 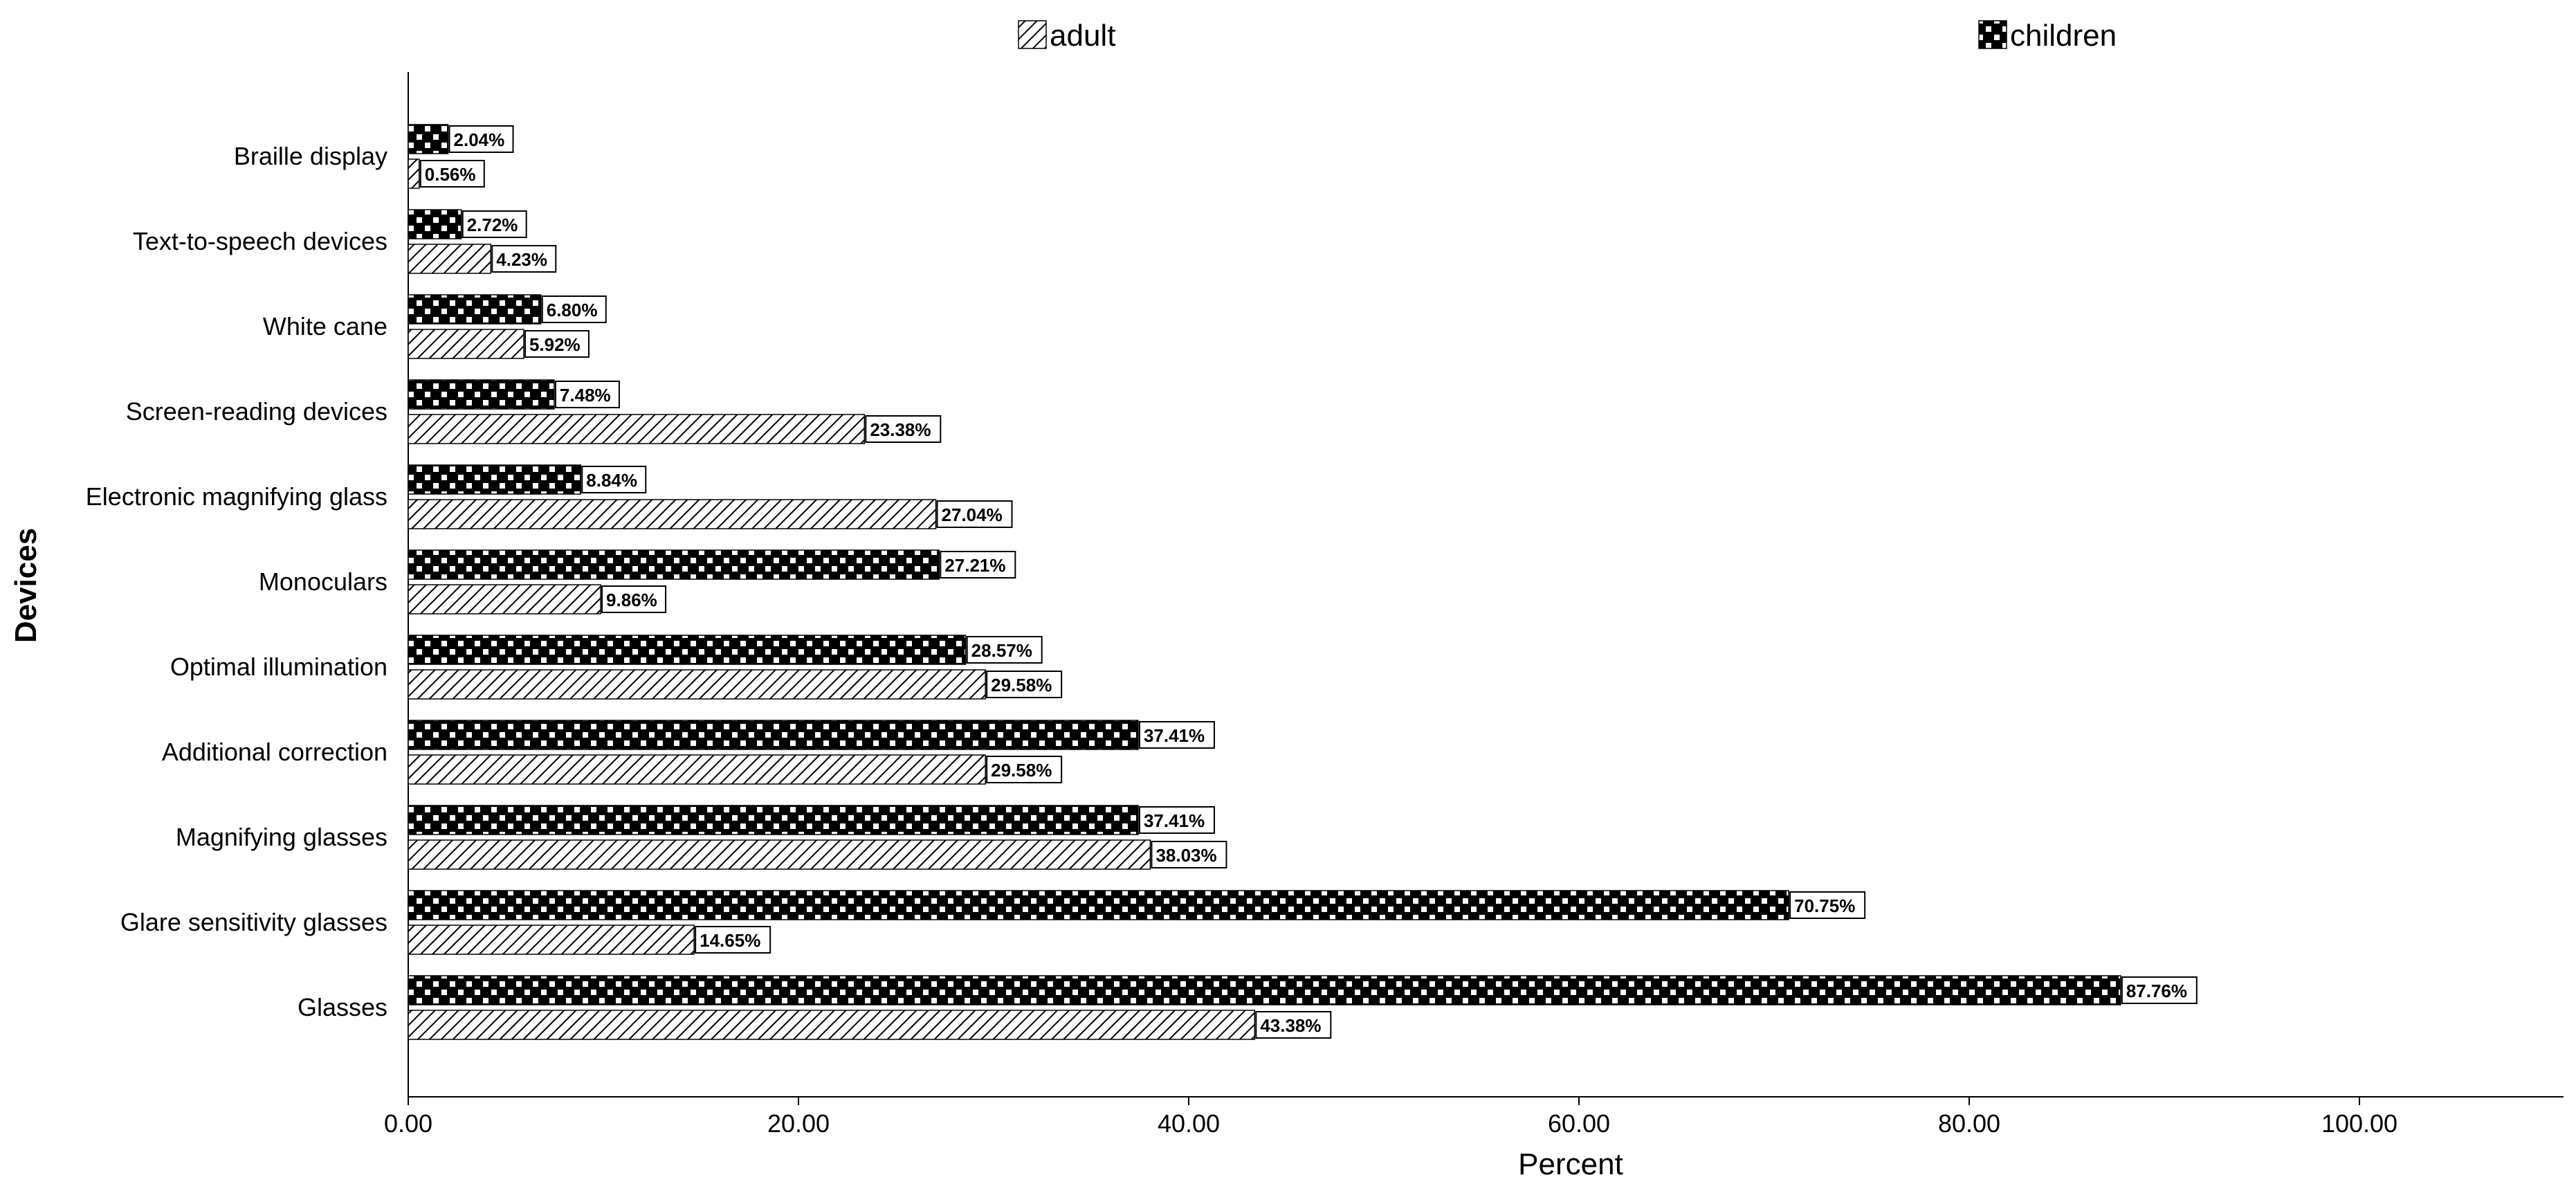 I want to click on category-label: Text-to-speech devices, so click(x=260, y=241).